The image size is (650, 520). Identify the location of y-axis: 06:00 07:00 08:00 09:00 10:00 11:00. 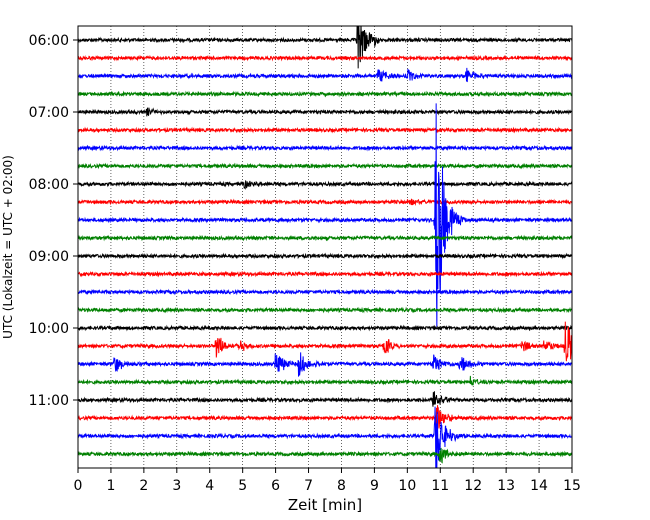
(53, 221).